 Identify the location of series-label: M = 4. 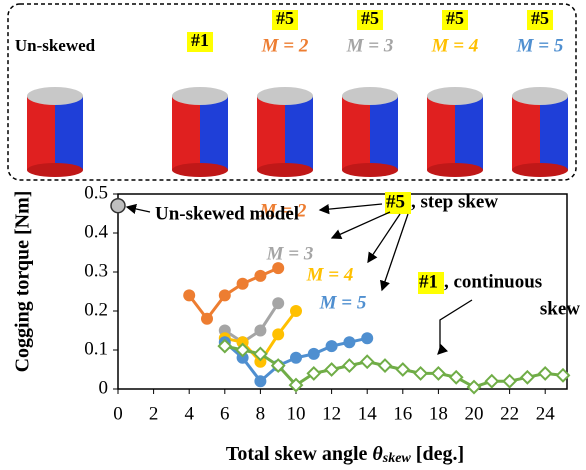
(330, 274).